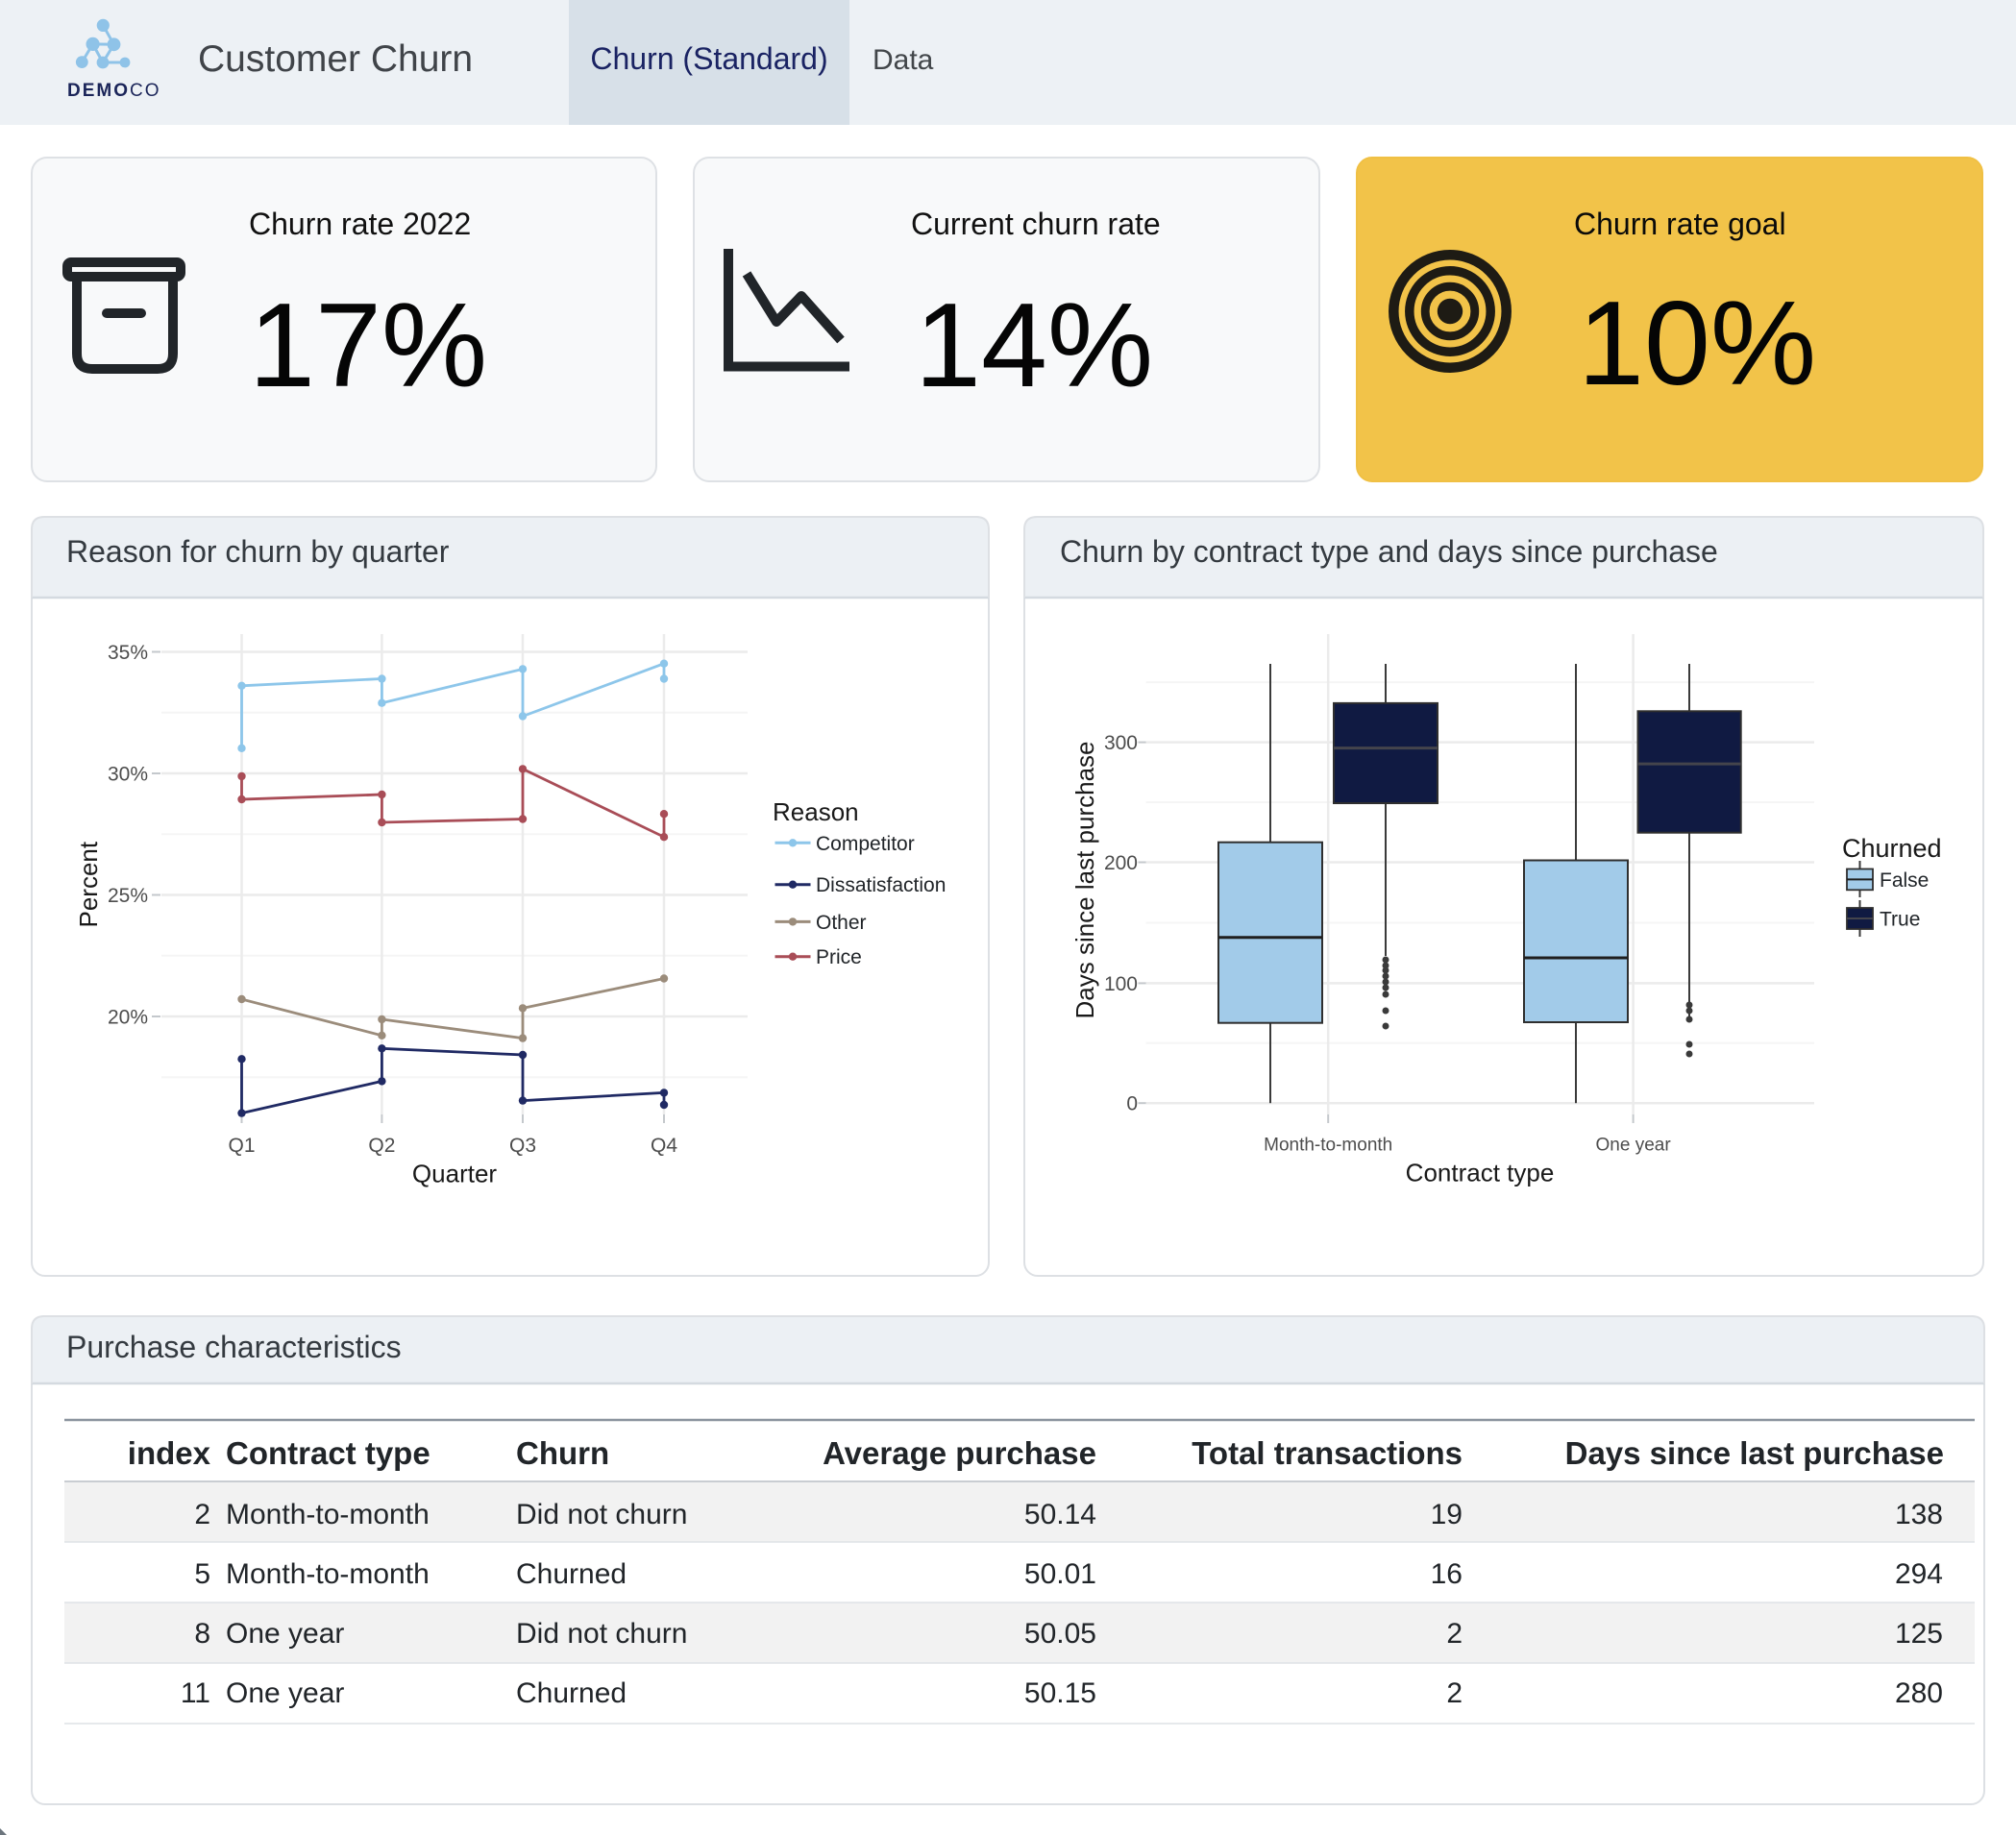 The image size is (2016, 1835). Describe the element at coordinates (335, 59) in the screenshot. I see `svg-text: Customer Churn` at that location.